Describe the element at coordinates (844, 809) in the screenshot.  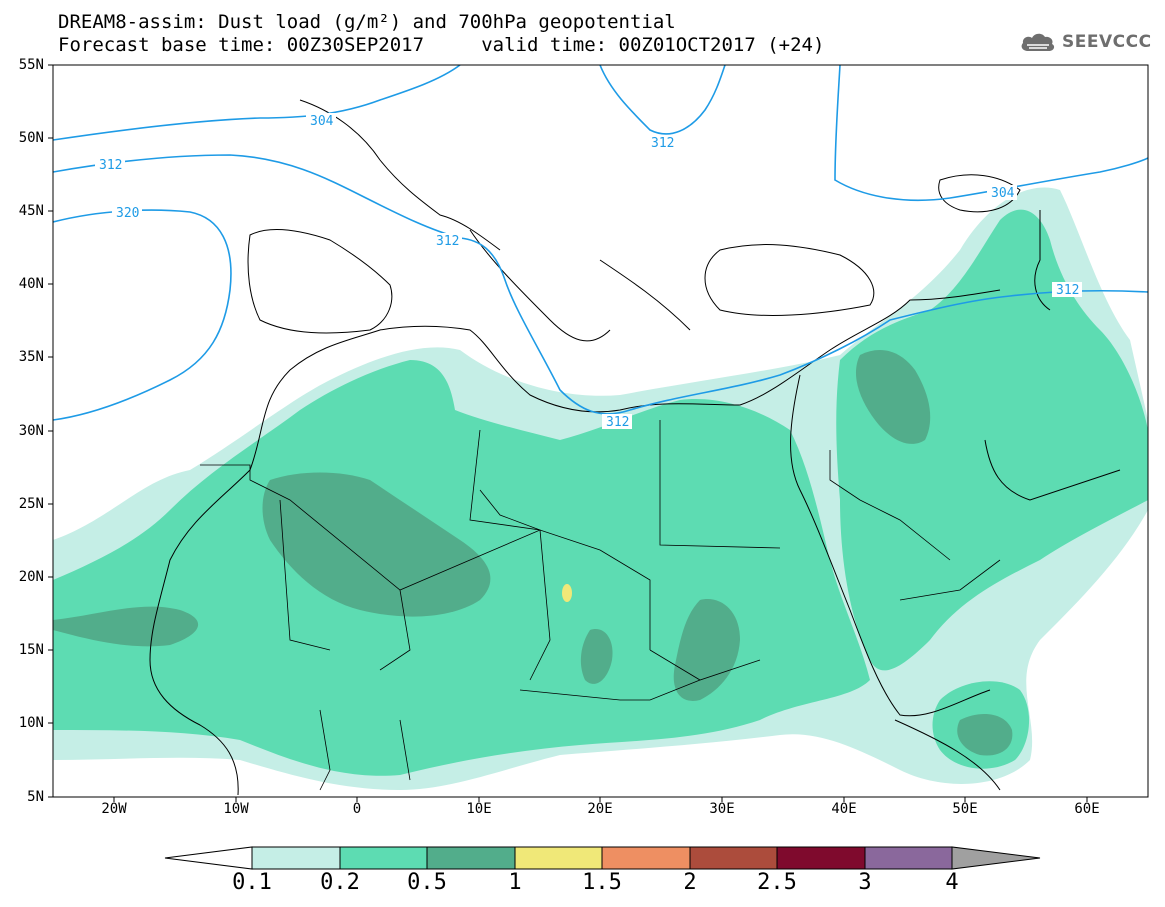
I see `lon-label-40e: 40E` at that location.